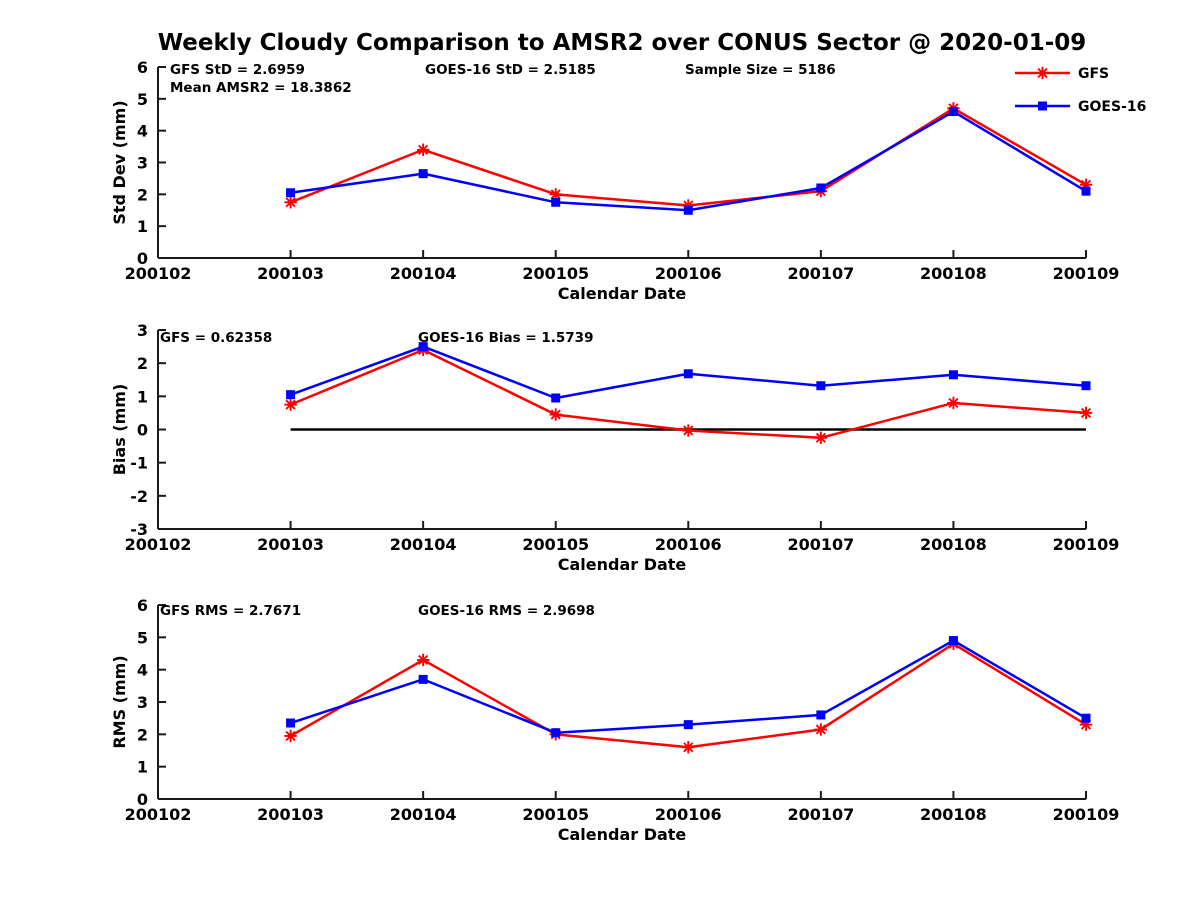 This screenshot has height=900, width=1200. I want to click on y-tick-label: 5, so click(142, 637).